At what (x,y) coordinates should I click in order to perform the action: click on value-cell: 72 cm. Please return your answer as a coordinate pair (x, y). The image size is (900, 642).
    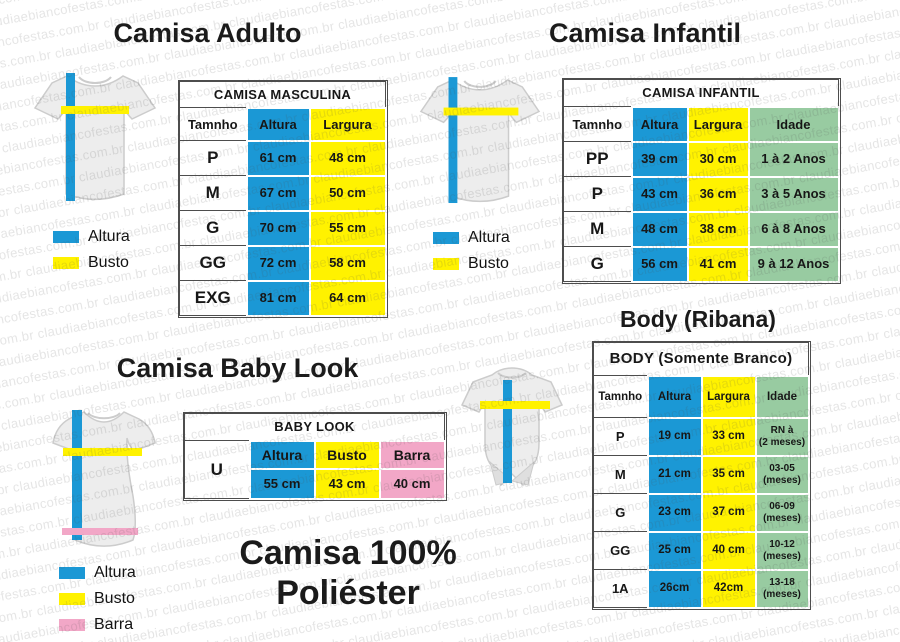
    Looking at the image, I should click on (278, 263).